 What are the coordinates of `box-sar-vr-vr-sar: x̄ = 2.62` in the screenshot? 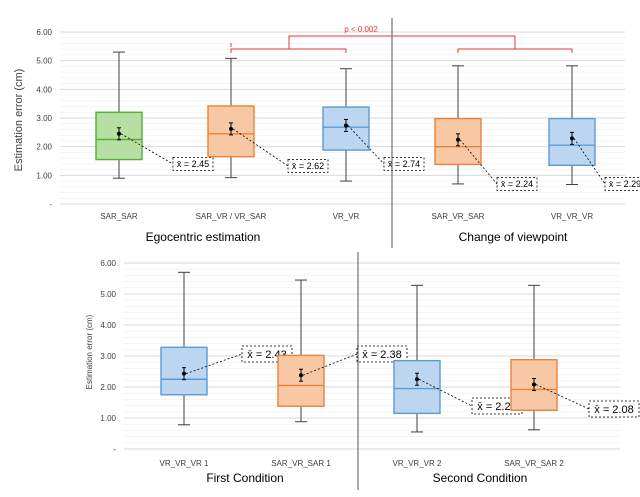 It's located at (268, 118).